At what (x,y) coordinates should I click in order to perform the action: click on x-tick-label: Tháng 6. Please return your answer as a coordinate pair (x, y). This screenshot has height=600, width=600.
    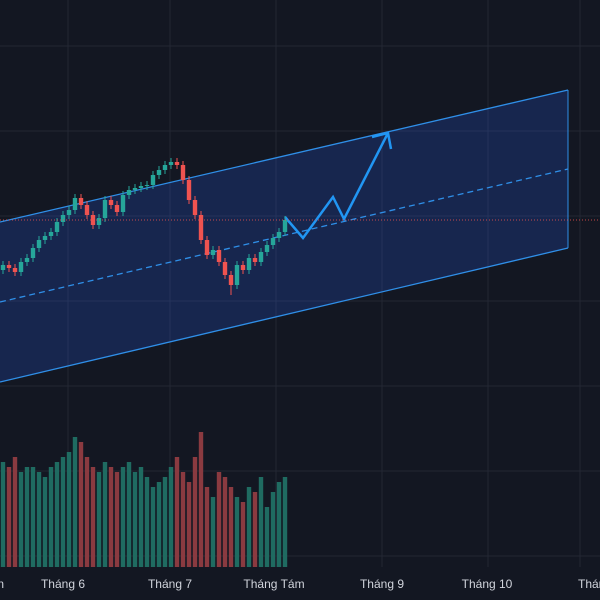
    Looking at the image, I should click on (63, 584).